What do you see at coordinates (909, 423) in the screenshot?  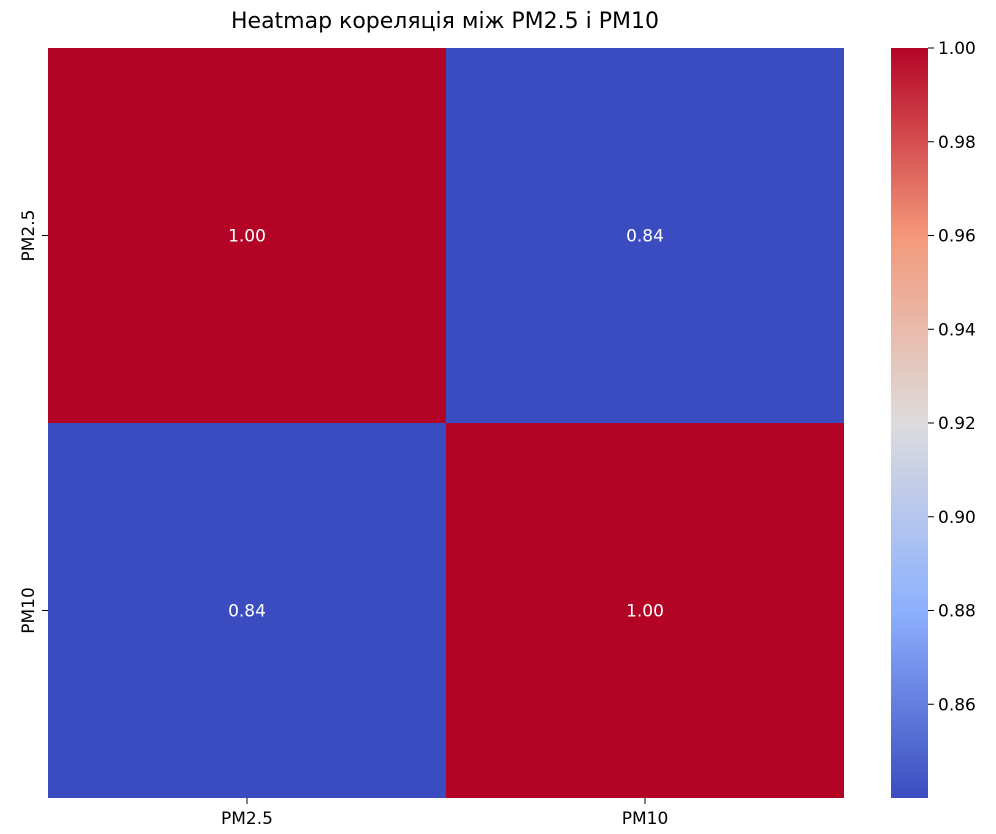 I see `colorbar-gradient` at bounding box center [909, 423].